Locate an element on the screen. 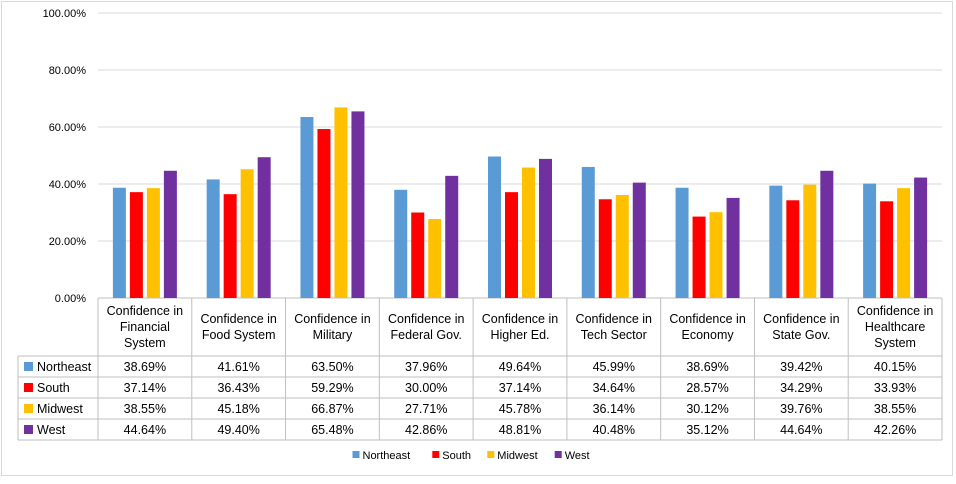  category-label: State Gov. is located at coordinates (801, 335).